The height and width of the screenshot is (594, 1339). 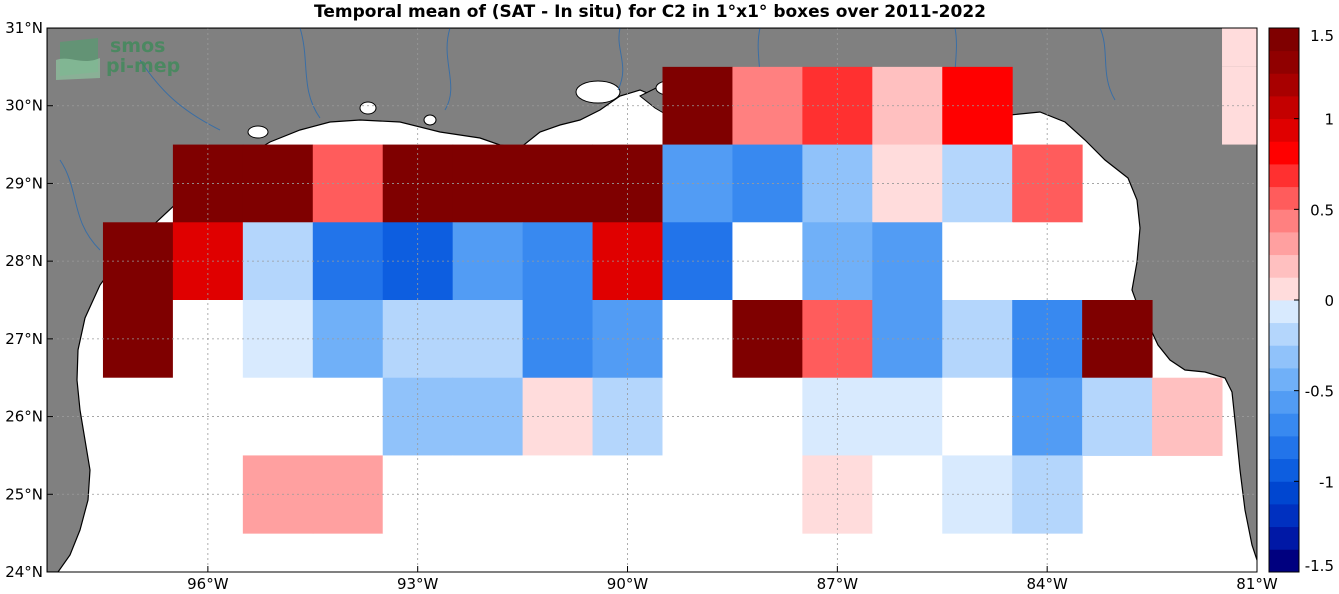 I want to click on colorbar-tick-label: 0, so click(x=1329, y=301).